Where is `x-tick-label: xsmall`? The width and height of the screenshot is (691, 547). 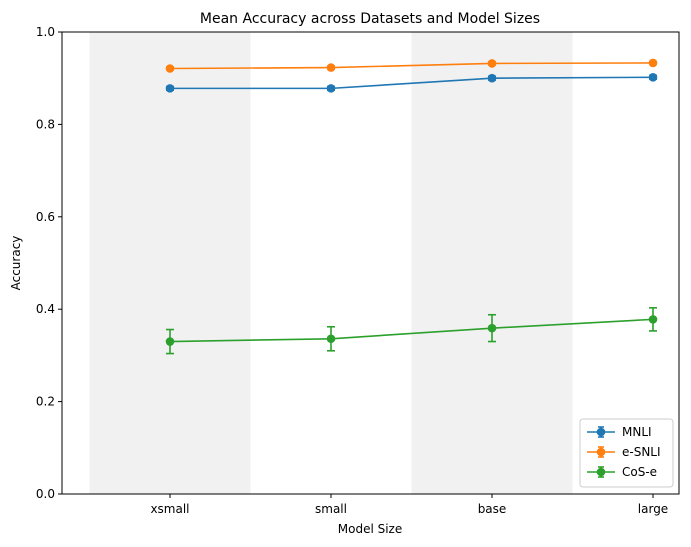
x-tick-label: xsmall is located at coordinates (169, 509).